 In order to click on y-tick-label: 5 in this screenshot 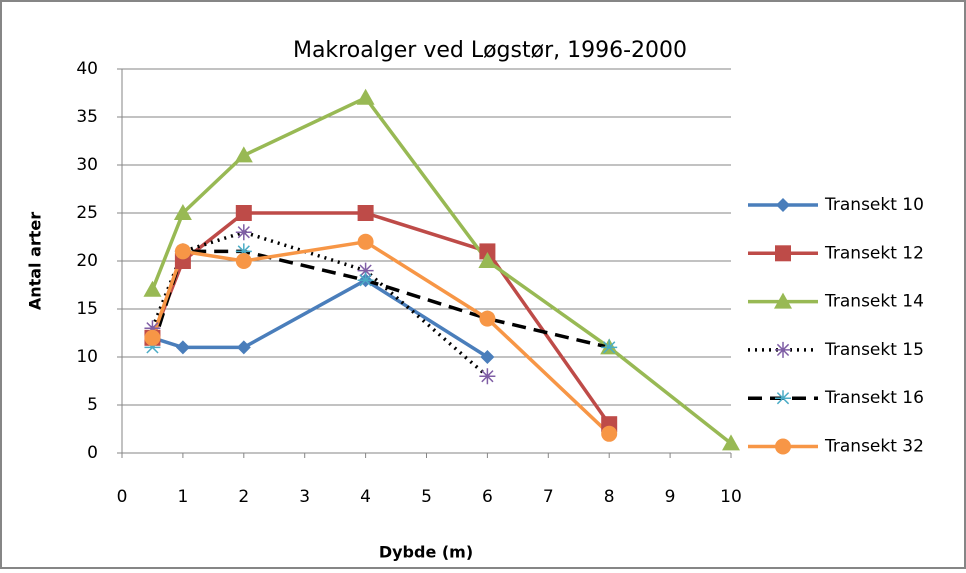, I will do `click(92, 405)`.